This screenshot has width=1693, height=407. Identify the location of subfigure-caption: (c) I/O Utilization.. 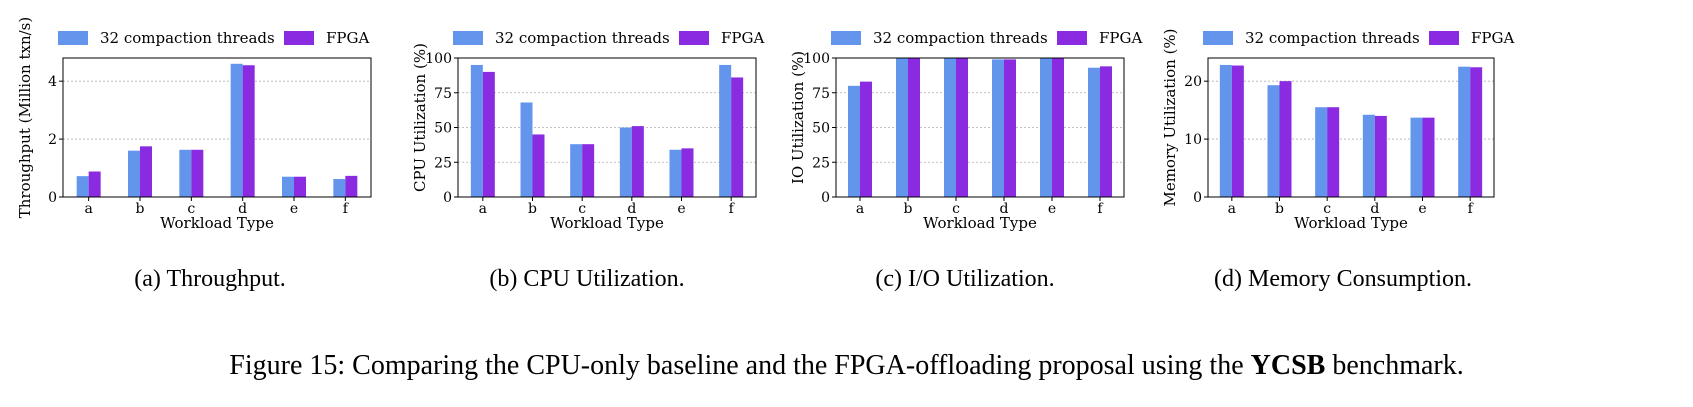
(964, 279).